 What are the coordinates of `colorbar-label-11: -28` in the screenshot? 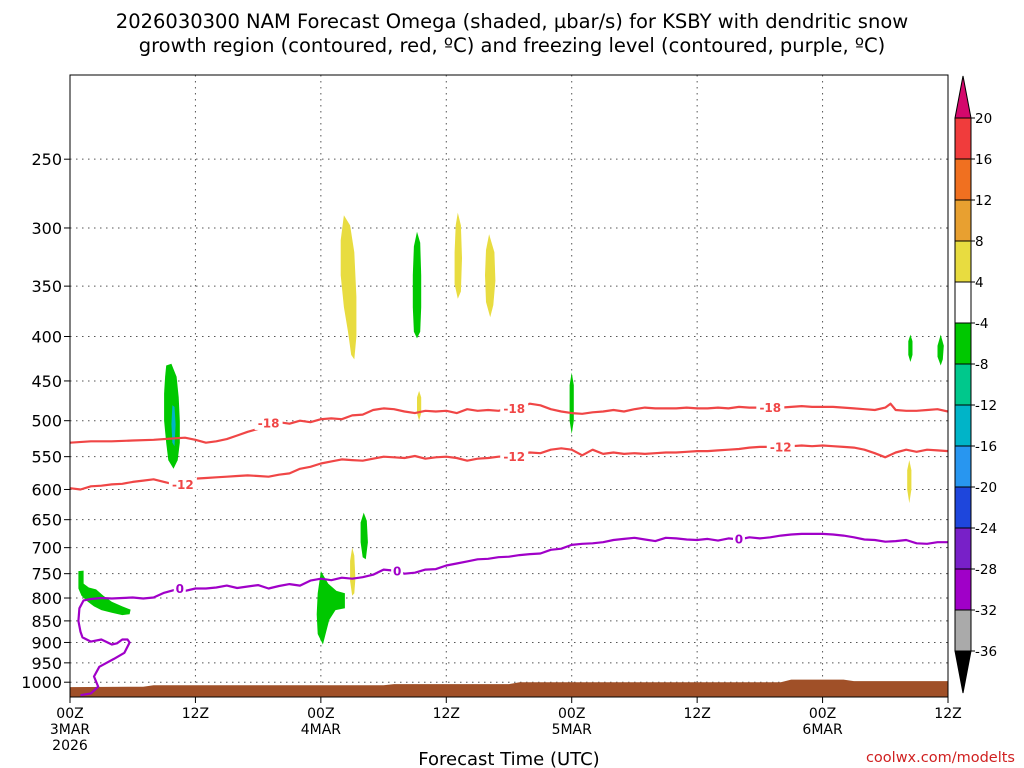 It's located at (986, 570).